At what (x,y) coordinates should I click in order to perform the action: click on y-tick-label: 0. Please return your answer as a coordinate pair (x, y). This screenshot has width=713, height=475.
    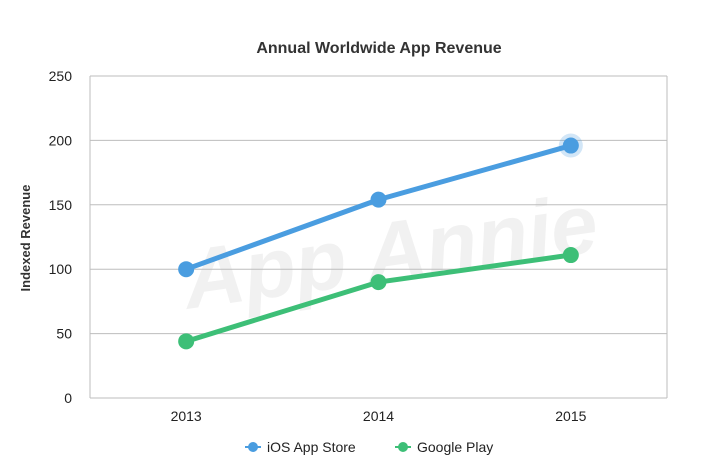
    Looking at the image, I should click on (68, 398).